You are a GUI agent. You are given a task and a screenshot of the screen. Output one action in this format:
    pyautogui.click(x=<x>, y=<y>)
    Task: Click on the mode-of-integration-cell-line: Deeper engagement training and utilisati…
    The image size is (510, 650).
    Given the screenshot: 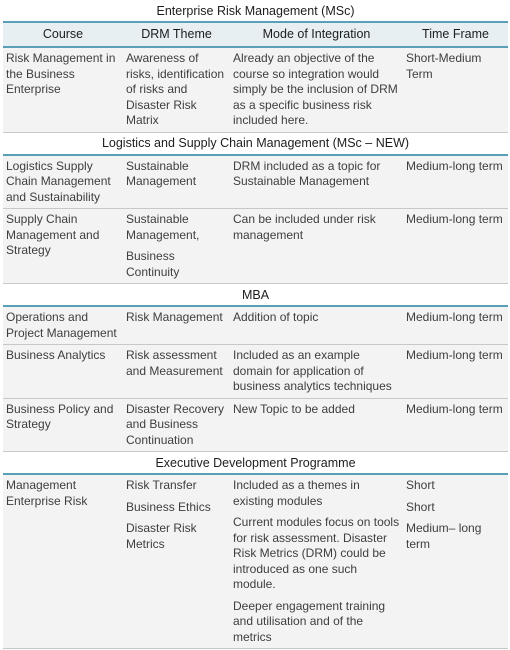 What is the action you would take?
    pyautogui.click(x=309, y=621)
    